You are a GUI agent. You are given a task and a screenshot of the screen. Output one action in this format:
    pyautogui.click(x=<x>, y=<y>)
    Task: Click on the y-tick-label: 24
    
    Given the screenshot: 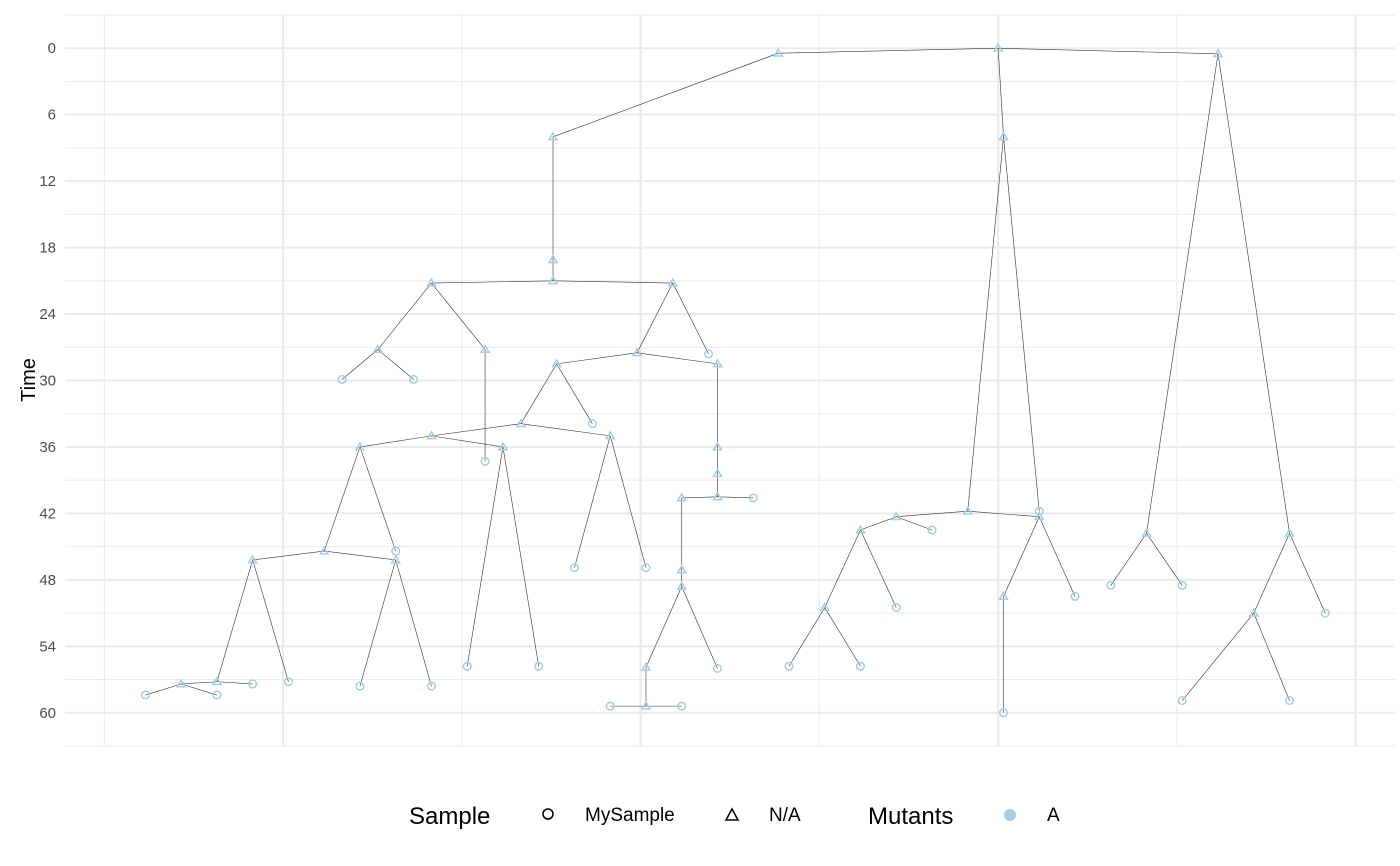 What is the action you would take?
    pyautogui.click(x=47, y=314)
    